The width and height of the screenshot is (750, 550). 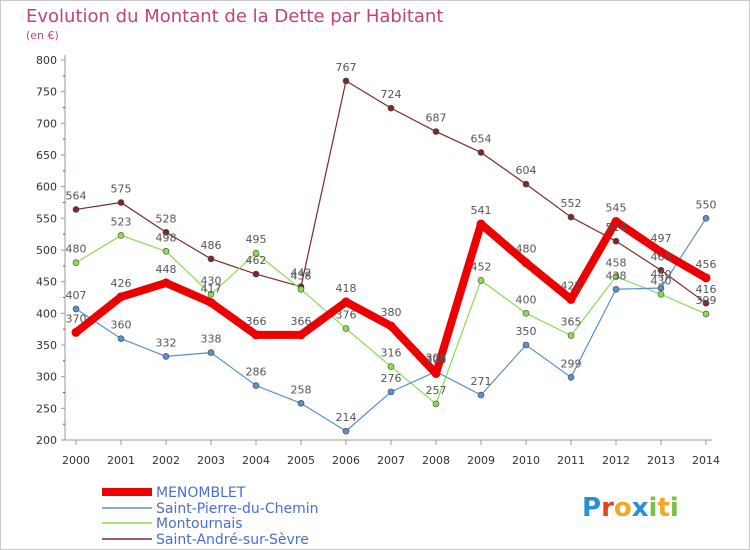 What do you see at coordinates (256, 239) in the screenshot?
I see `data-label: 495` at bounding box center [256, 239].